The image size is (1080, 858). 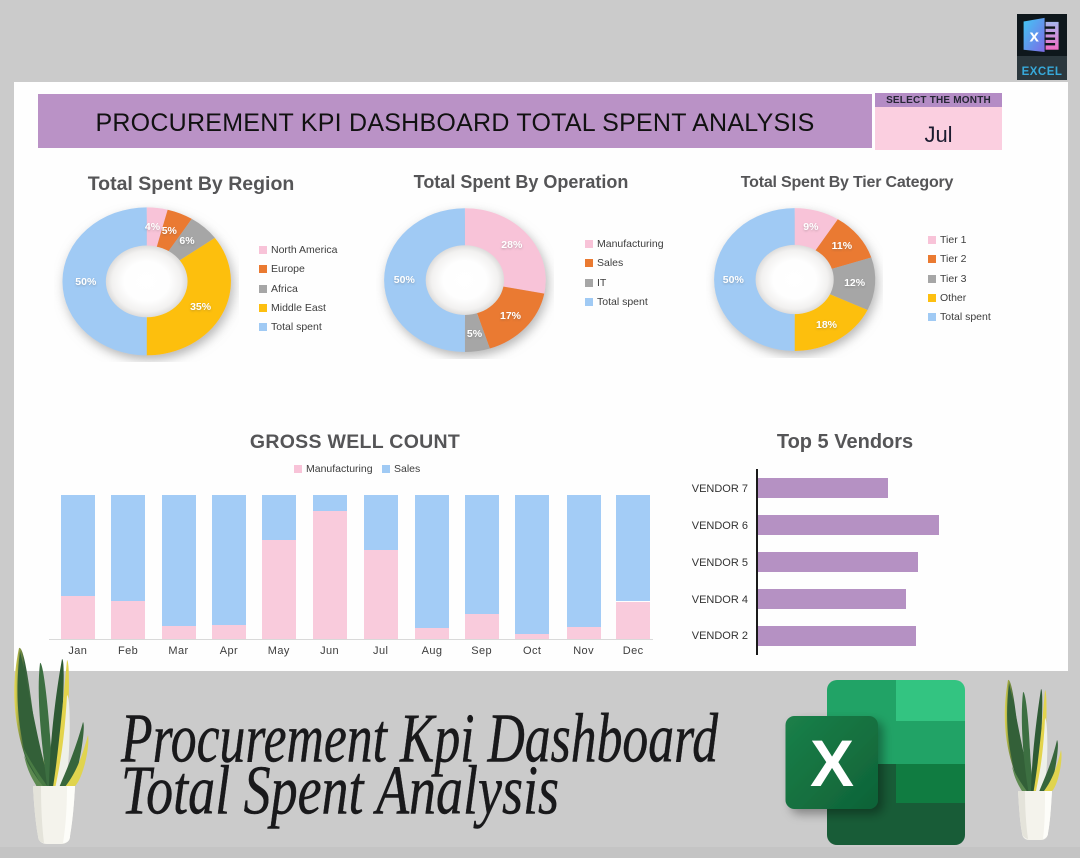 What do you see at coordinates (832, 763) in the screenshot?
I see `svg-text: X` at bounding box center [832, 763].